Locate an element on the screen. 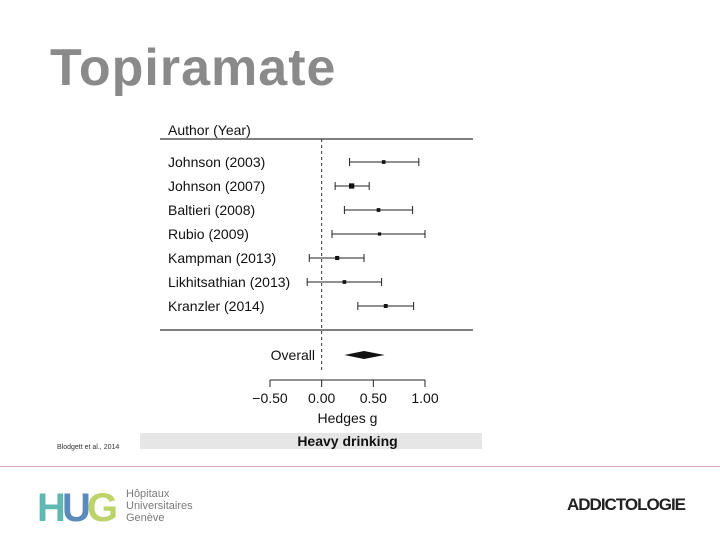 The image size is (720, 540). hug-name: Hôpitaux Universitaires Genève is located at coordinates (159, 506).